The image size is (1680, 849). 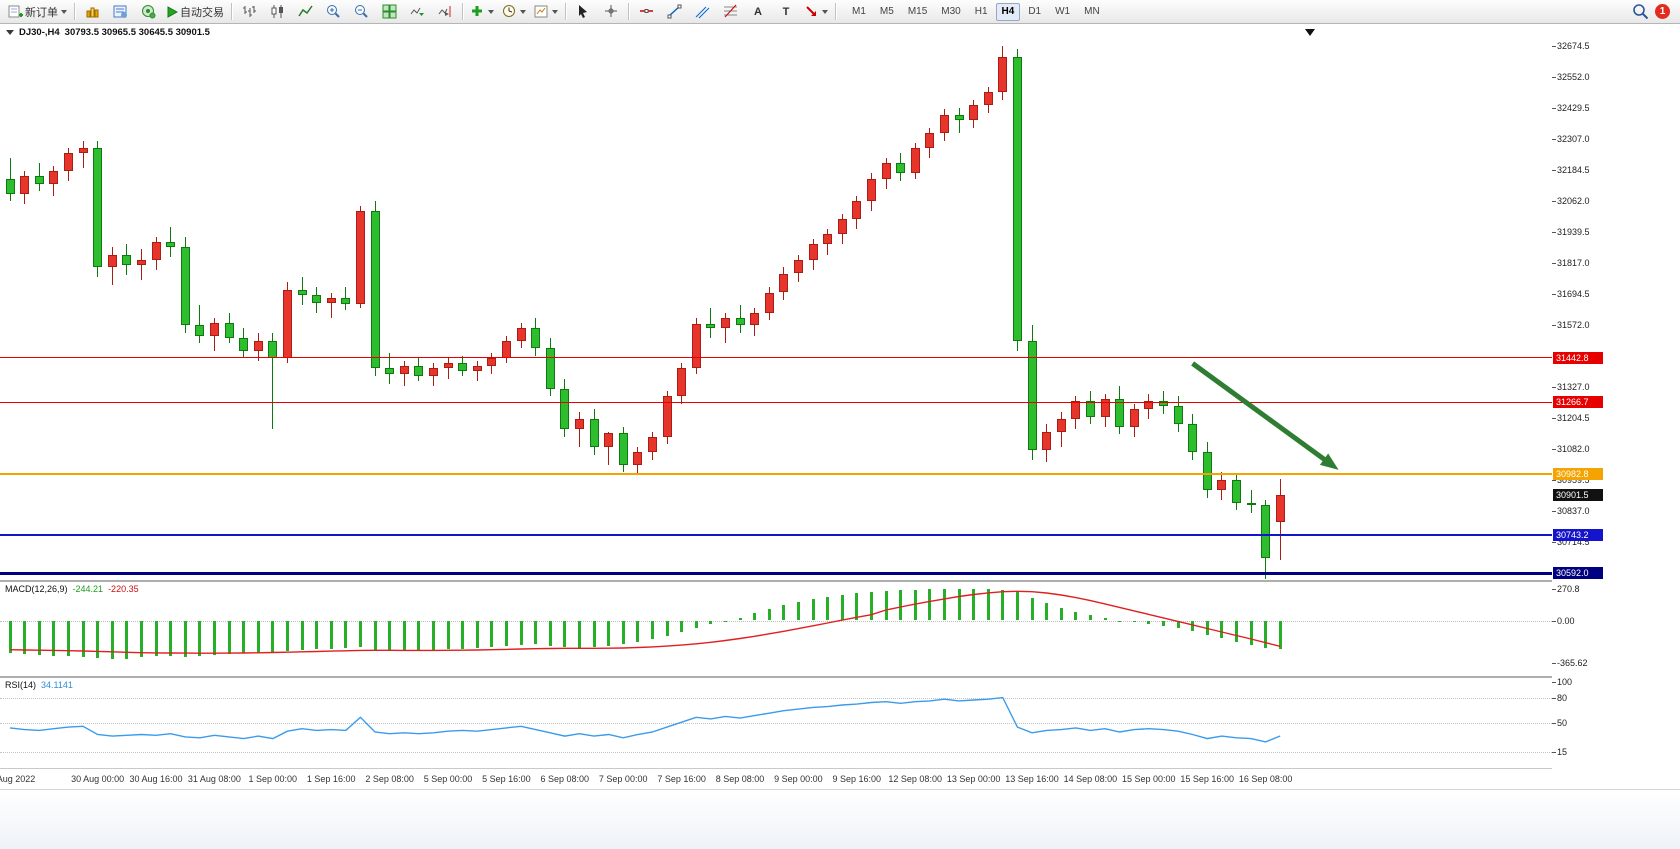 I want to click on time-label: 5 Sep 16:00, so click(x=506, y=779).